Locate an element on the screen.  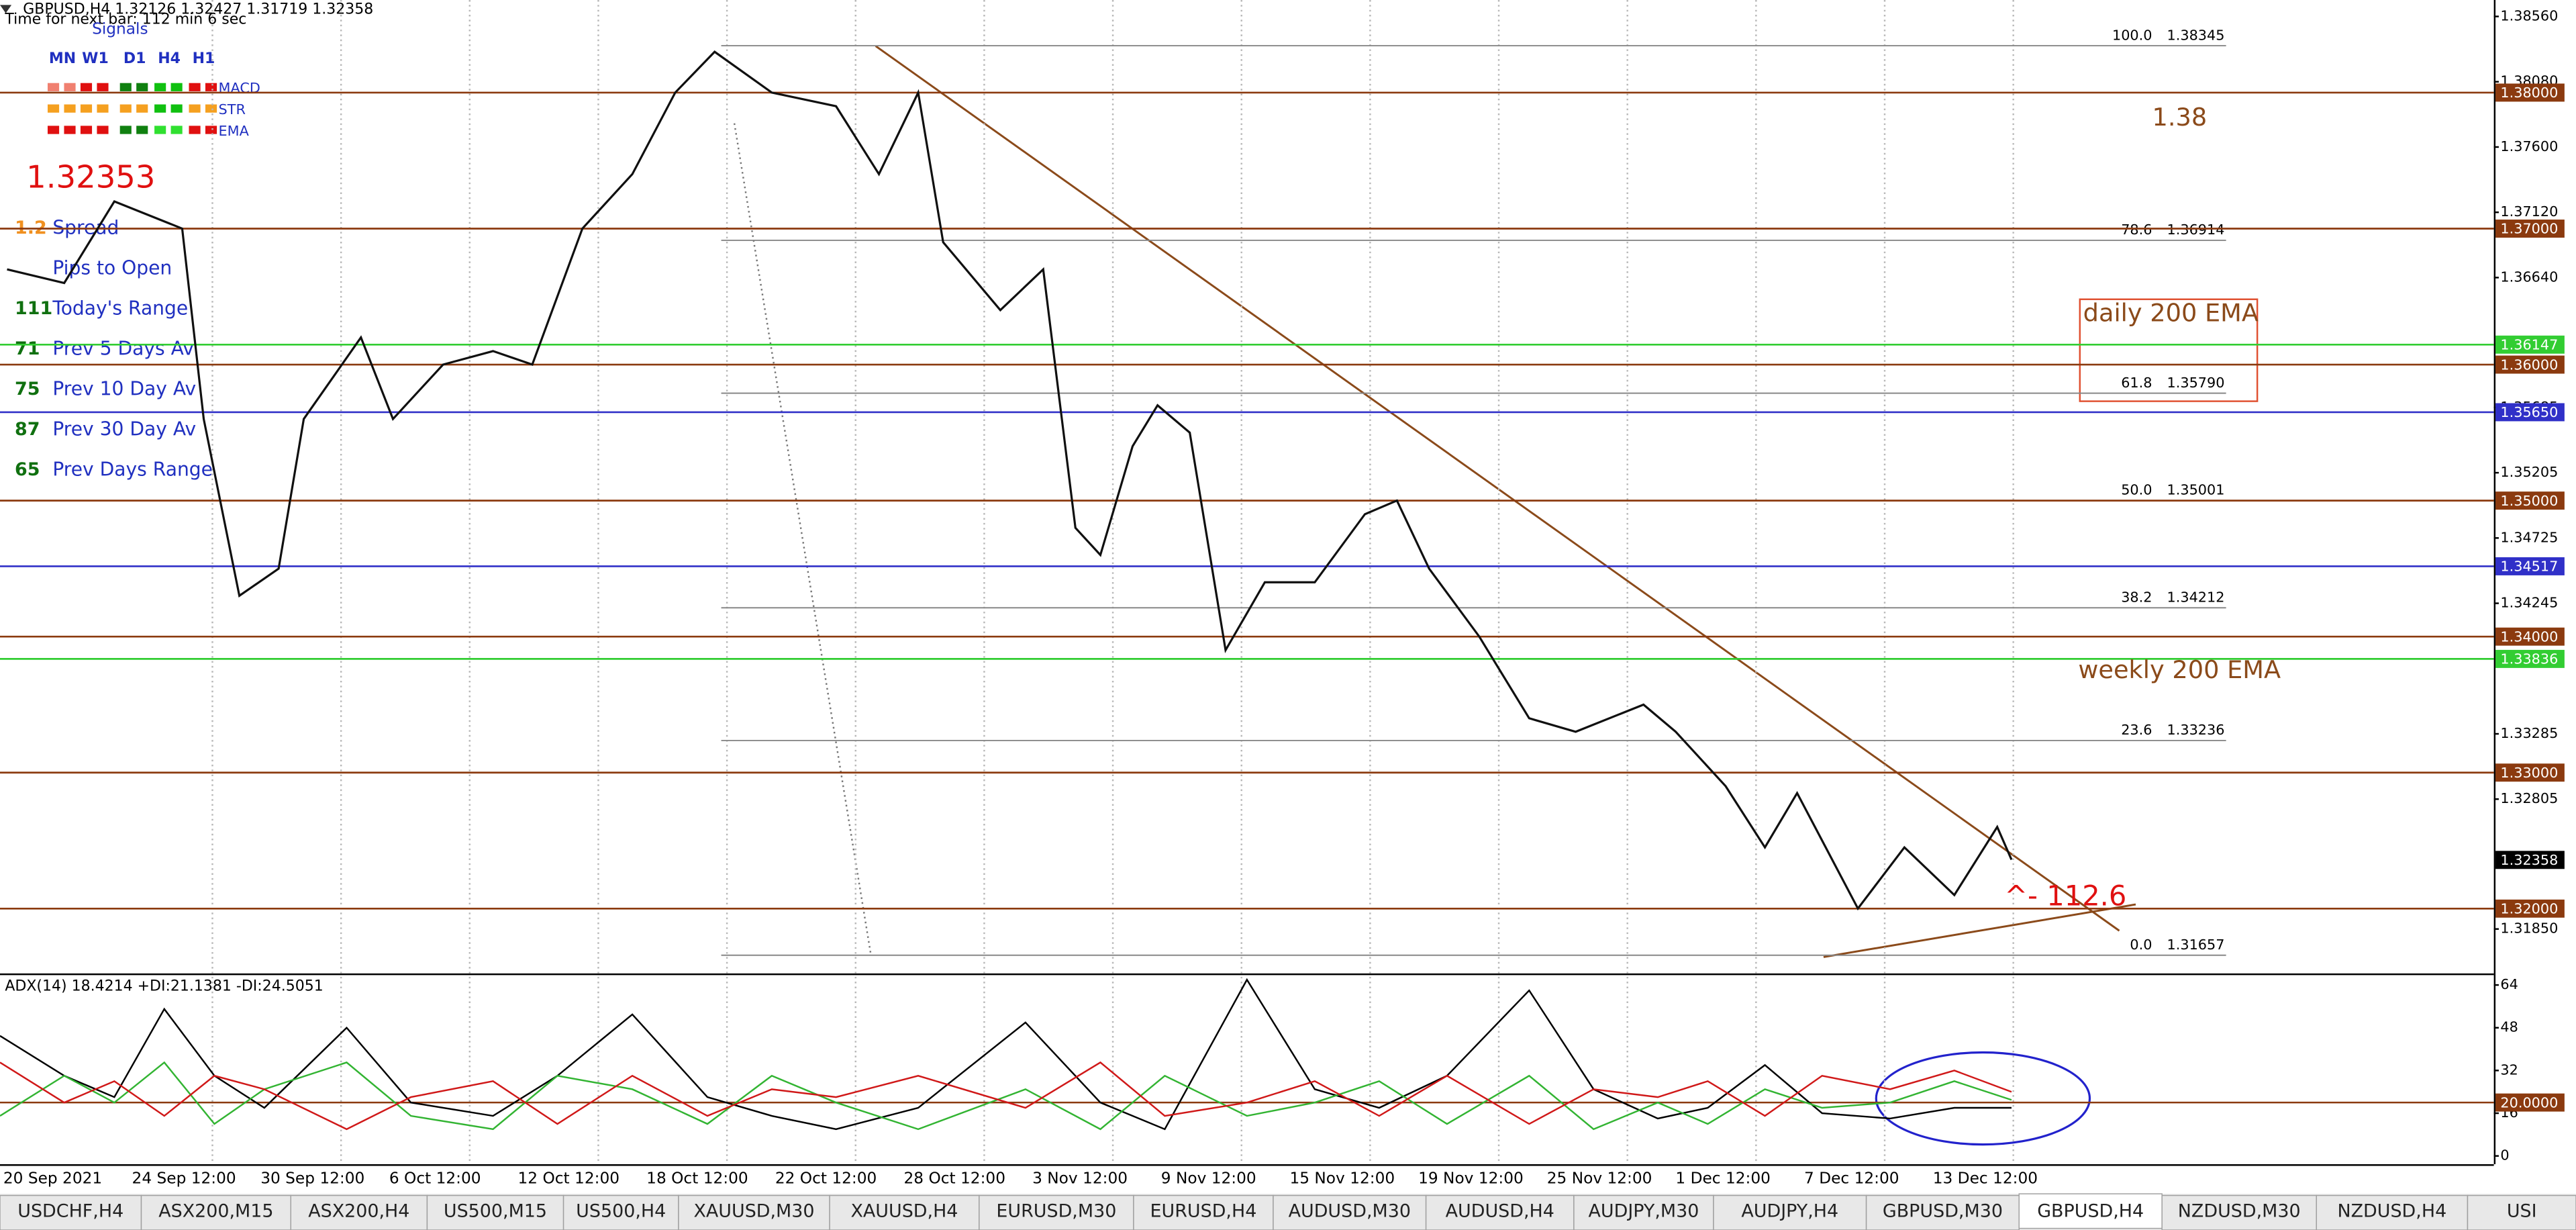
collapse-icon is located at coordinates (6, 9).